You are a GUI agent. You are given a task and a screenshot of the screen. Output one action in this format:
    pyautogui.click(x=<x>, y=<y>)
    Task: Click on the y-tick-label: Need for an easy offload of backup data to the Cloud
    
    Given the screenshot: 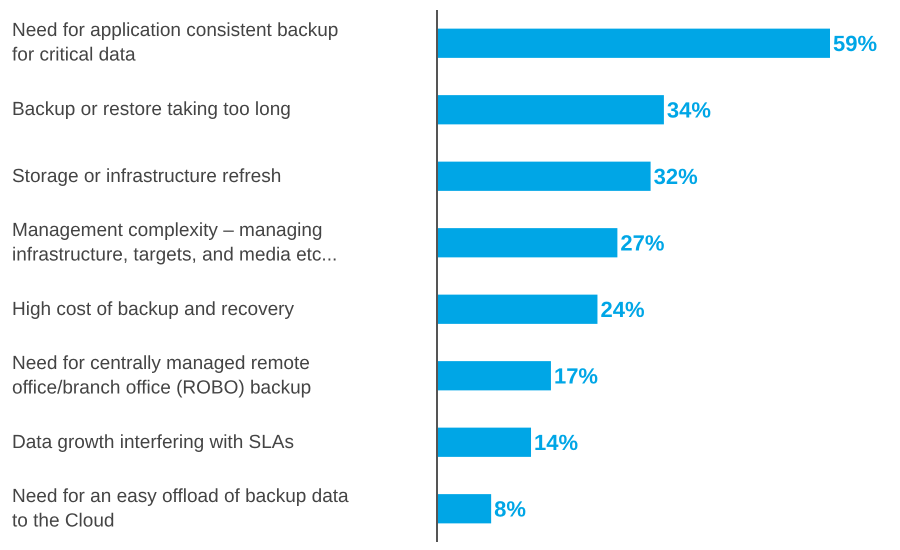 What is the action you would take?
    pyautogui.click(x=181, y=509)
    